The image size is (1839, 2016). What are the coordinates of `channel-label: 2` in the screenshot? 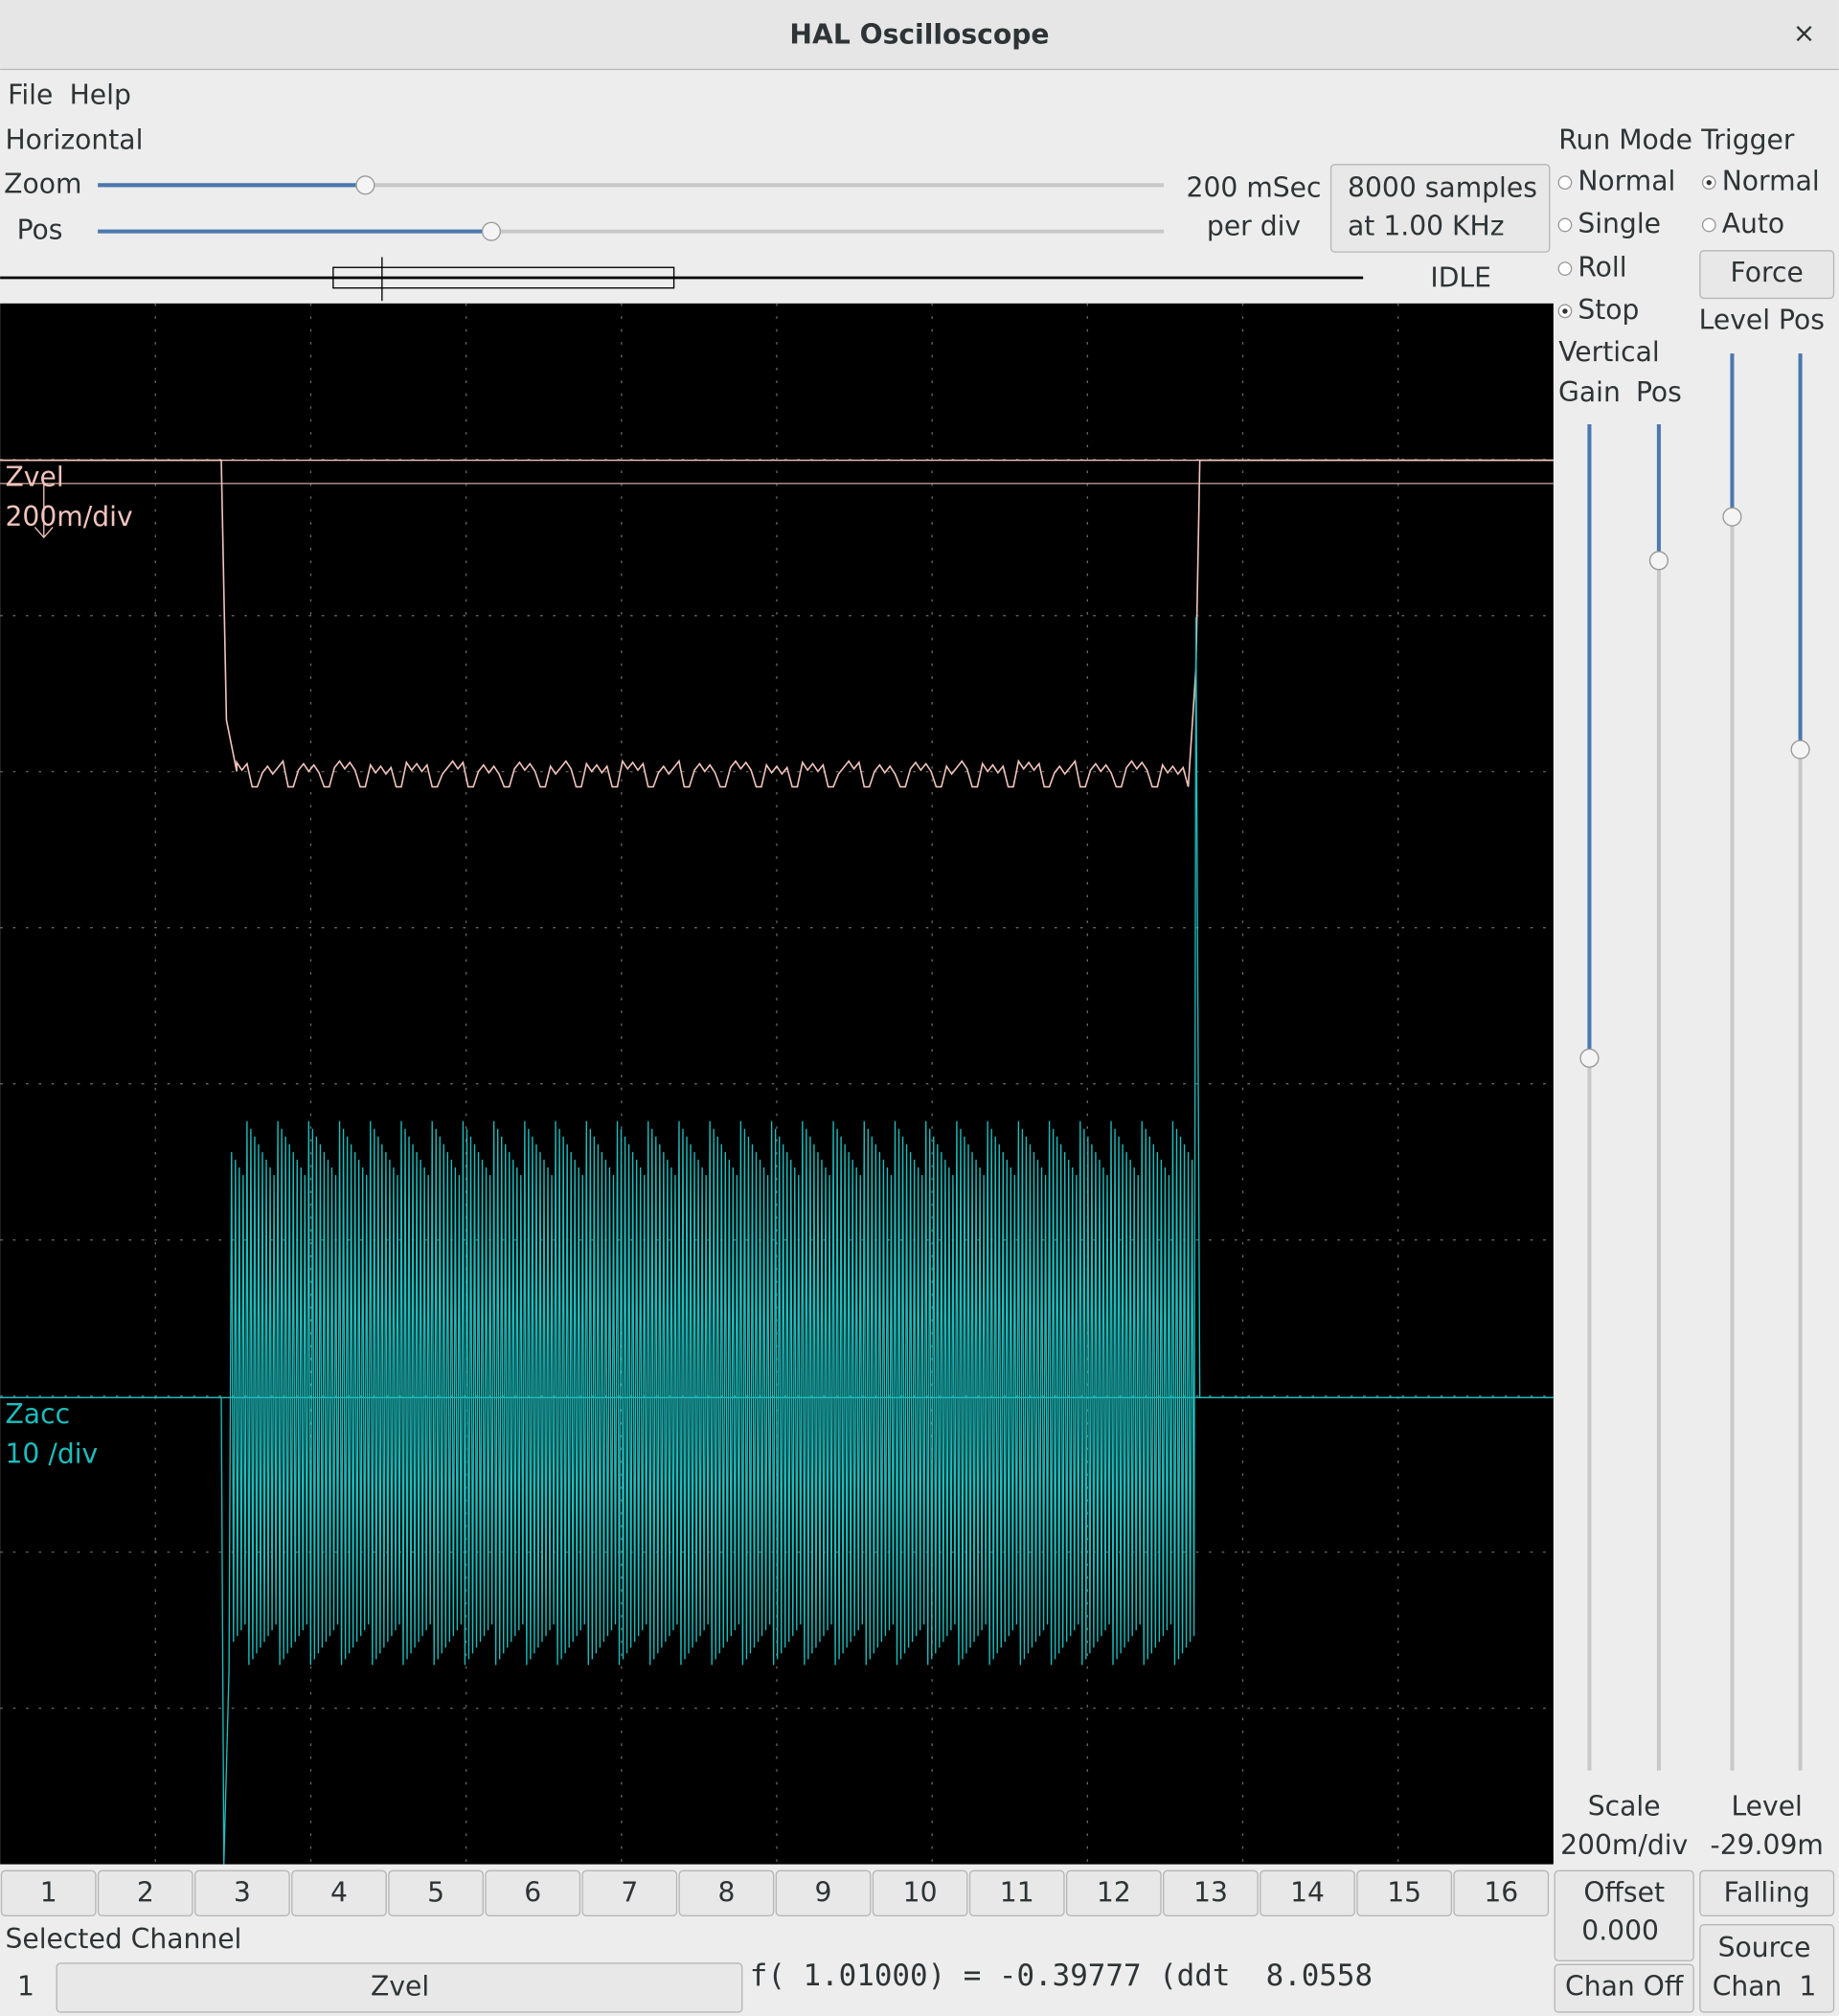 It's located at (145, 1892).